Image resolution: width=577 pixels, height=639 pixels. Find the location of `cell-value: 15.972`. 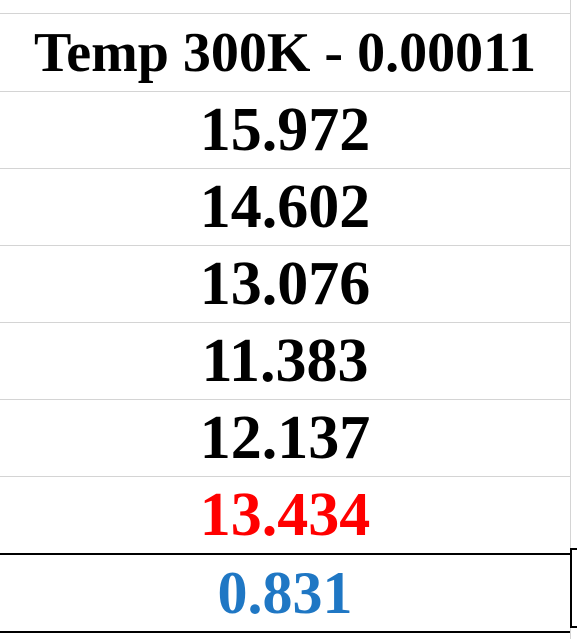

cell-value: 15.972 is located at coordinates (285, 130).